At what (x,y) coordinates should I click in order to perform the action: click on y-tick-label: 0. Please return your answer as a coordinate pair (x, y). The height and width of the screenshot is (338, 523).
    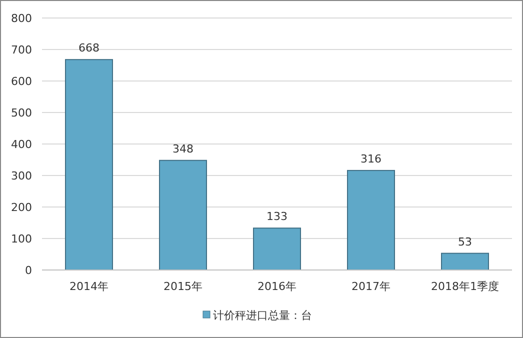
    Looking at the image, I should click on (28, 270).